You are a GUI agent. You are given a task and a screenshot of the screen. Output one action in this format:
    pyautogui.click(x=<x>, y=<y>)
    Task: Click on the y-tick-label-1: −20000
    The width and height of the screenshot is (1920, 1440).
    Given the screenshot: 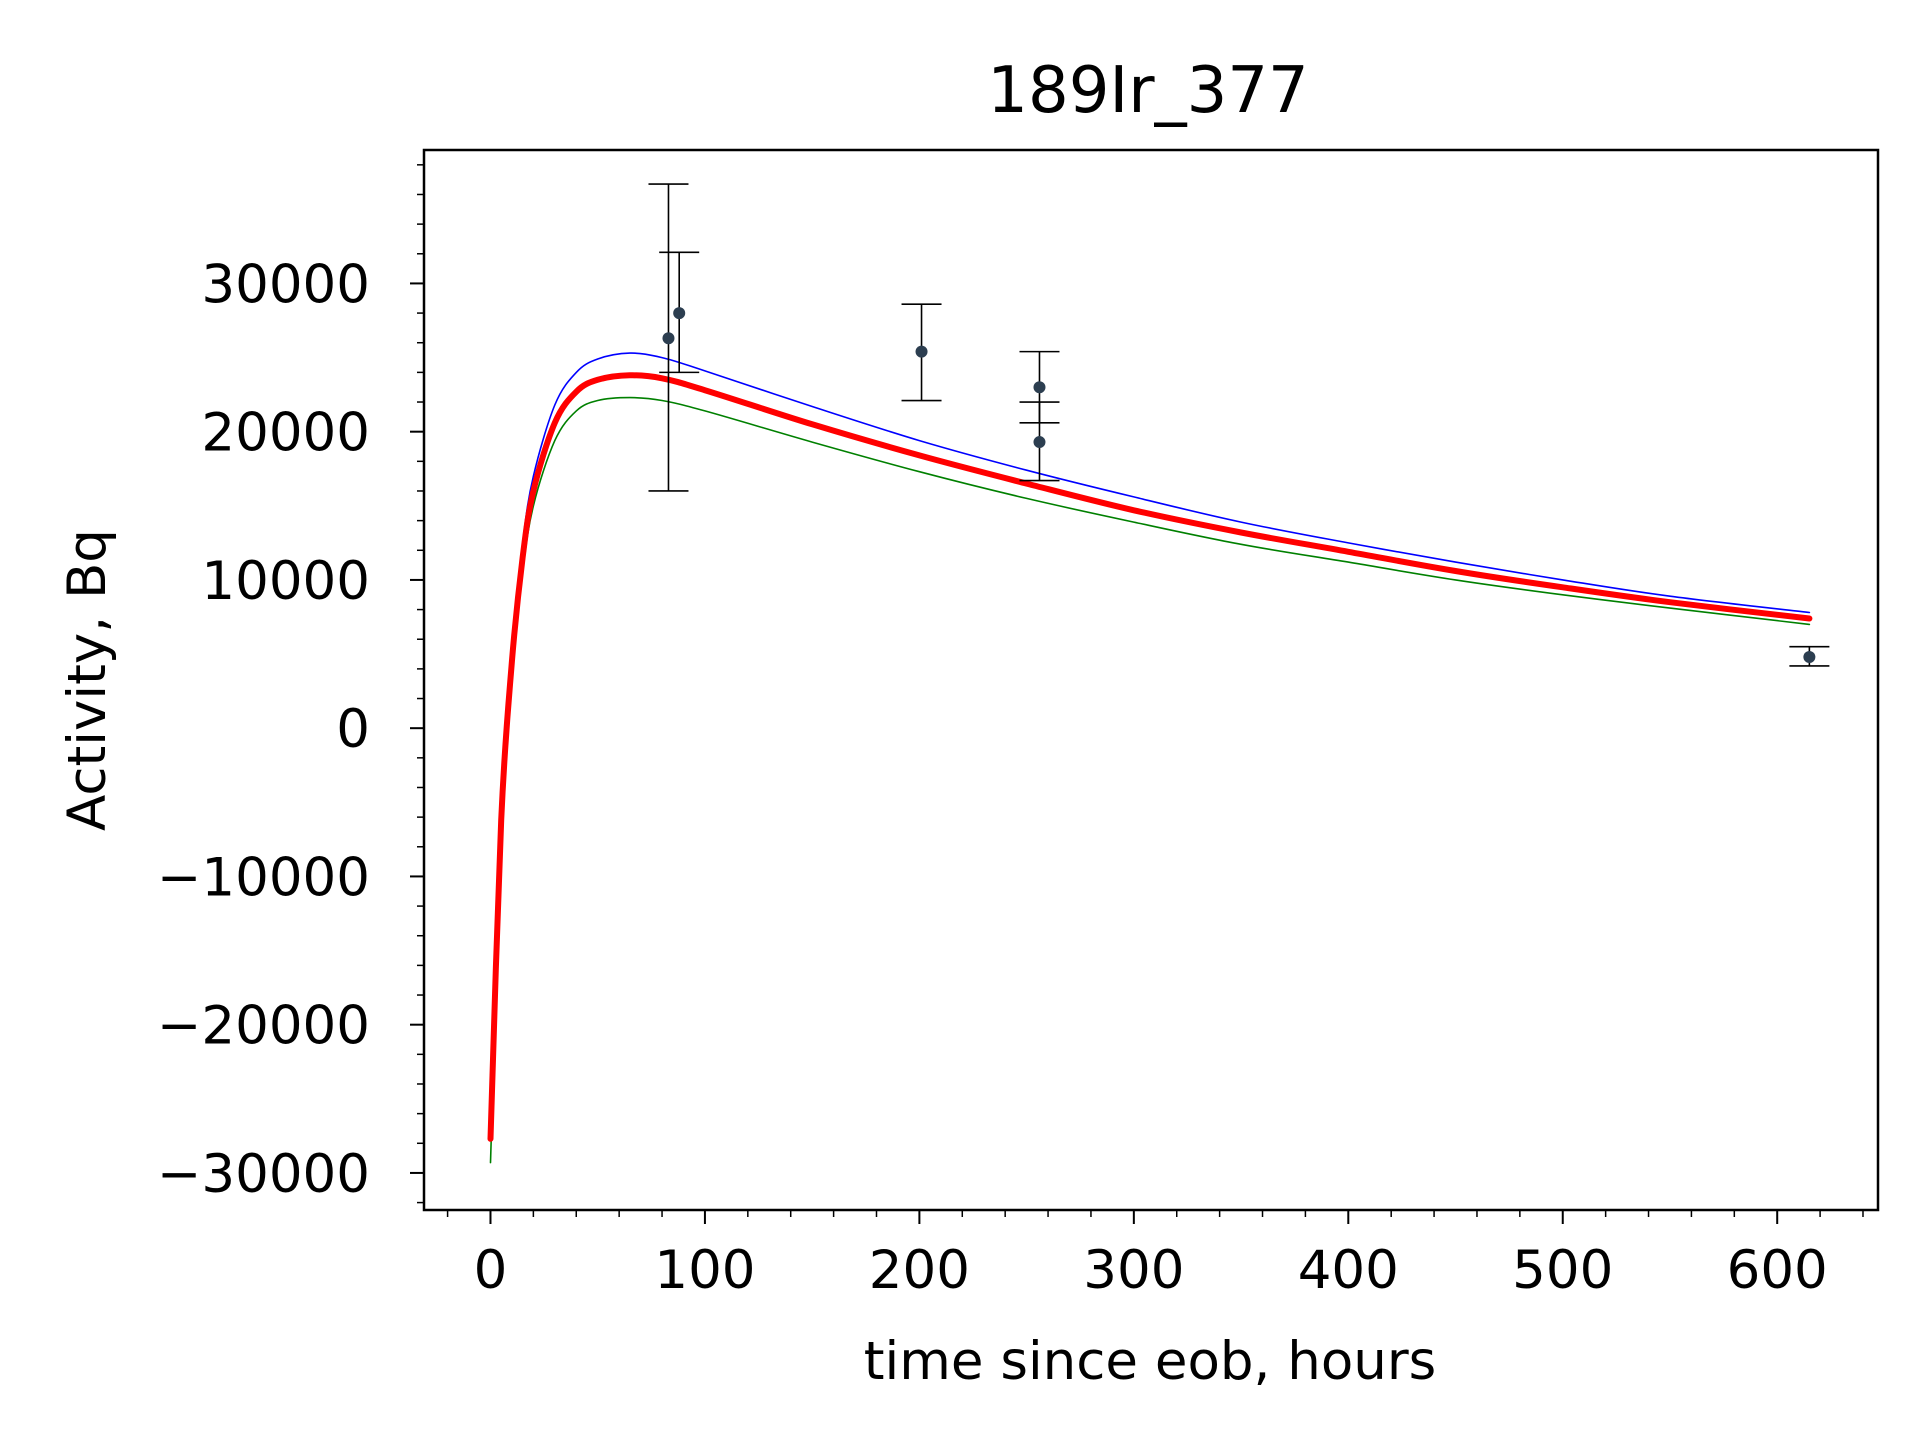 What is the action you would take?
    pyautogui.click(x=263, y=1026)
    